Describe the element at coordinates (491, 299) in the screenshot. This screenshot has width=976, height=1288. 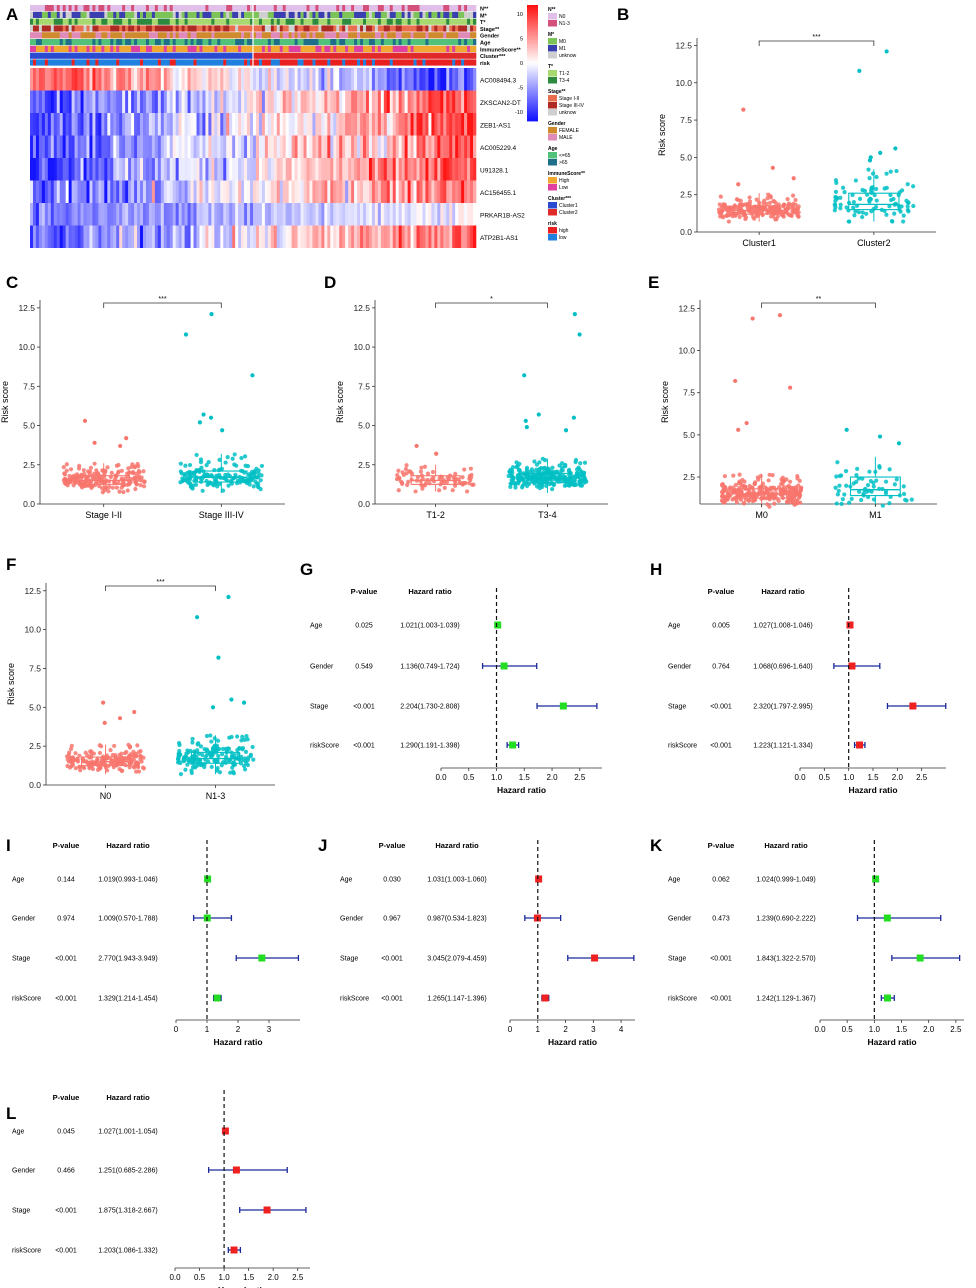
I see `significance-label: *` at that location.